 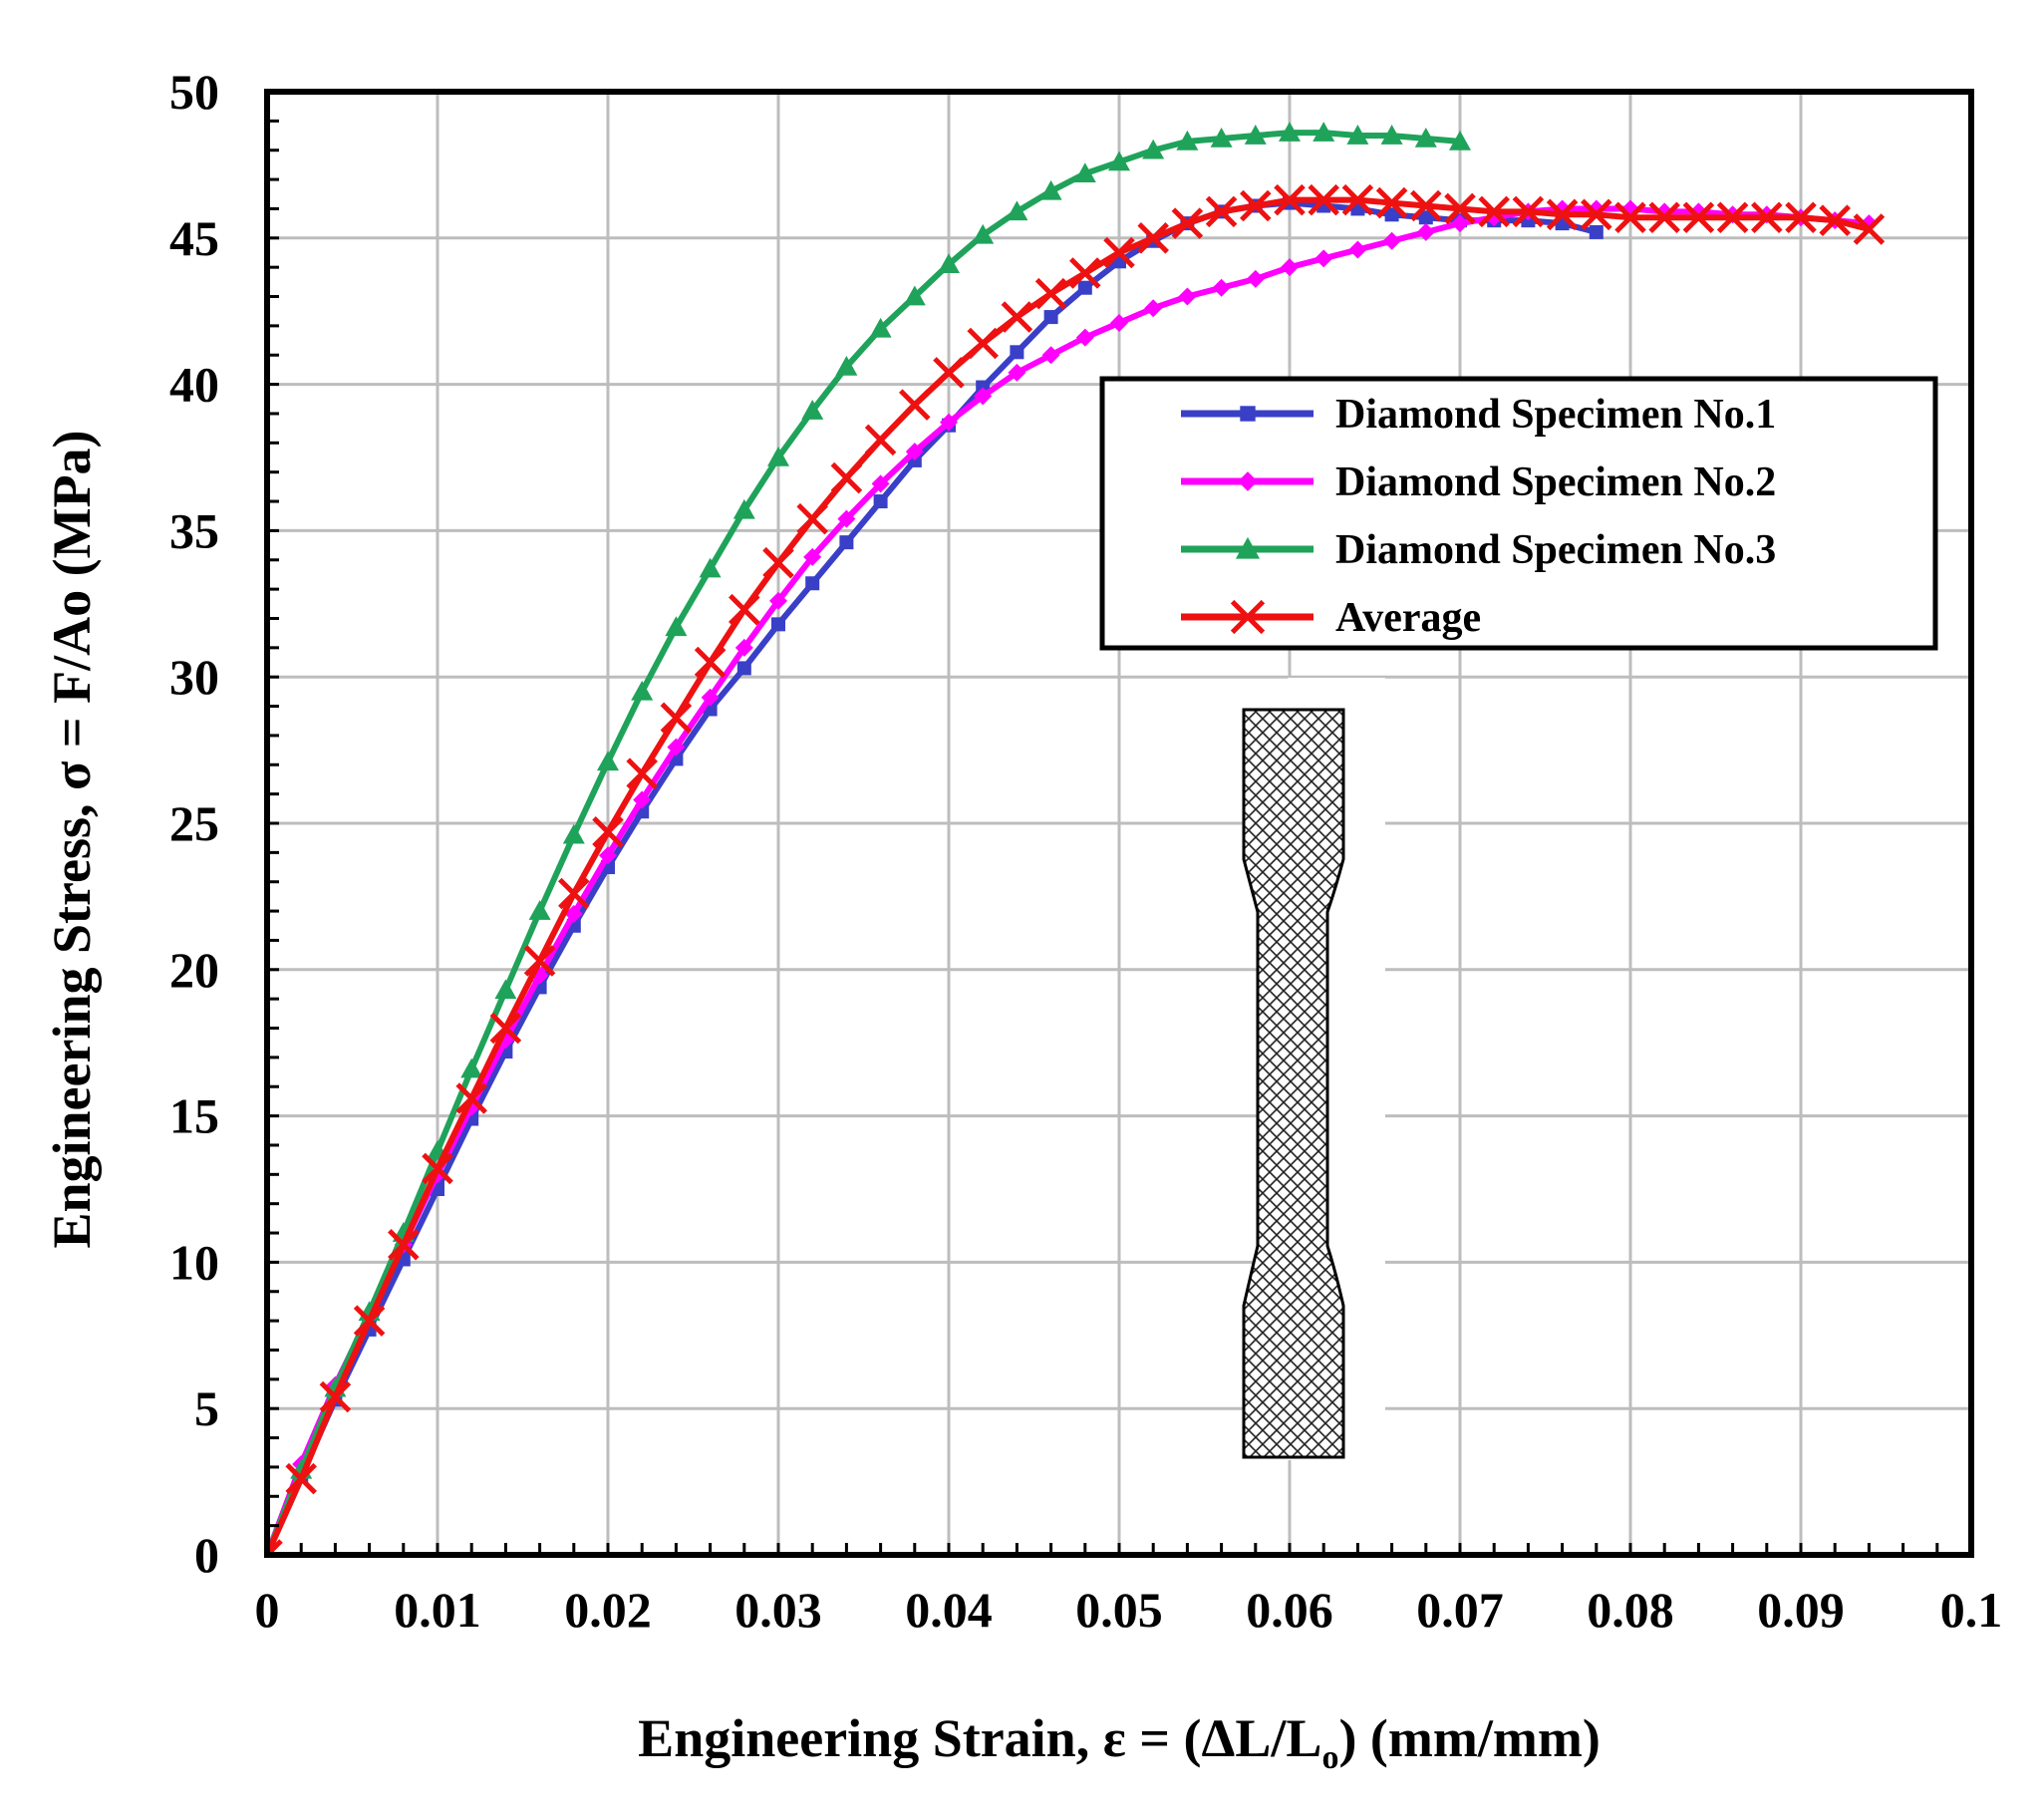 What do you see at coordinates (72, 839) in the screenshot?
I see `y-axis-title: Engineering Stress, σ = F/Ao (MPa)` at bounding box center [72, 839].